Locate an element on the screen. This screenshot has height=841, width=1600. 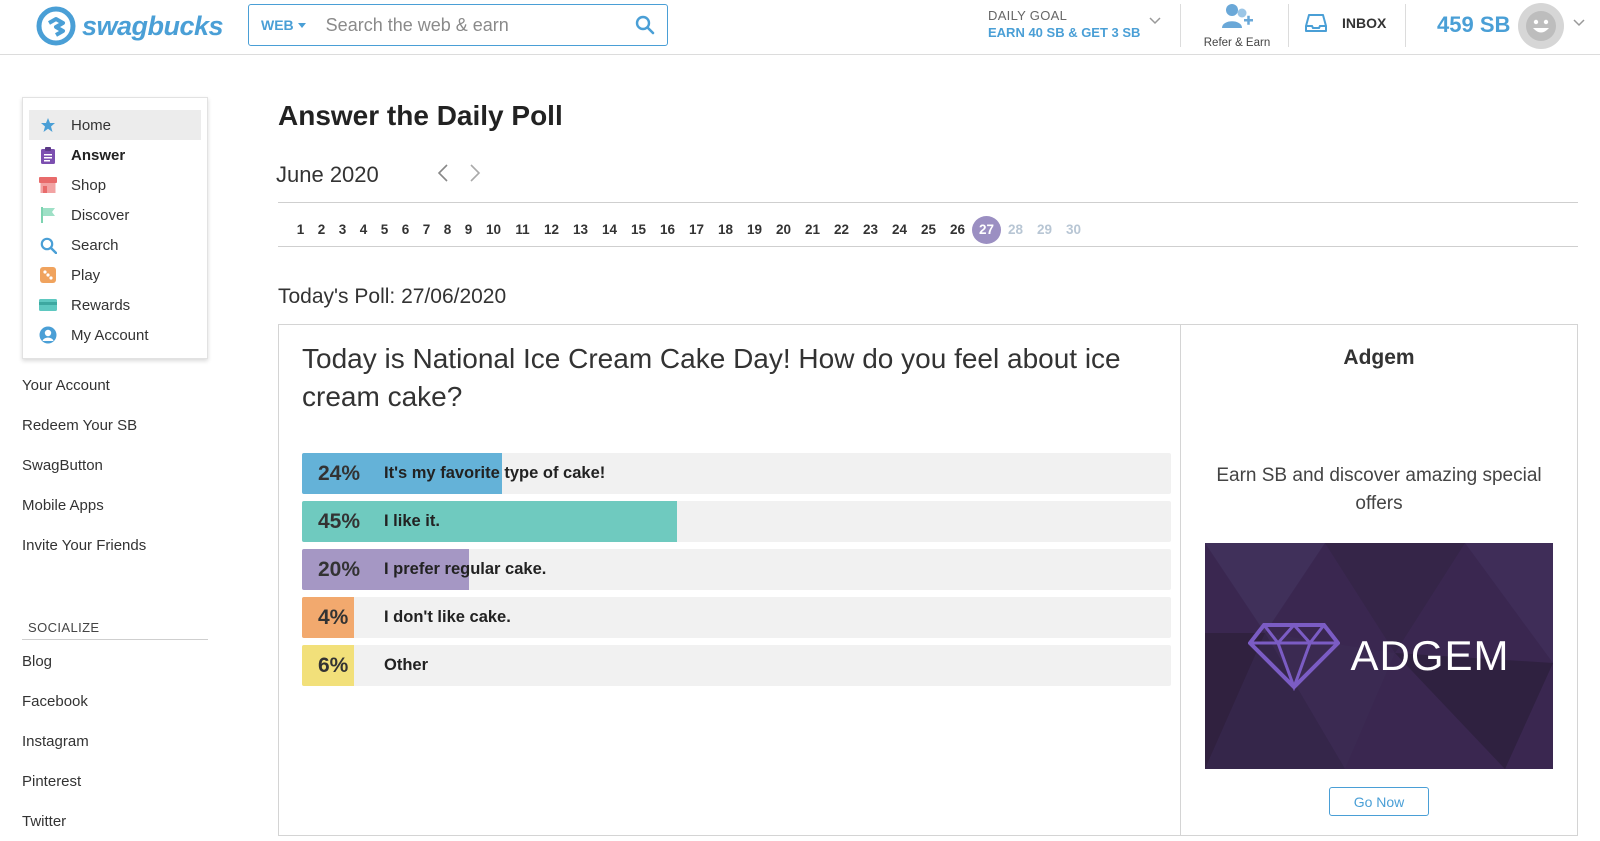
sidebar-item-label: Rewards is located at coordinates (101, 305).